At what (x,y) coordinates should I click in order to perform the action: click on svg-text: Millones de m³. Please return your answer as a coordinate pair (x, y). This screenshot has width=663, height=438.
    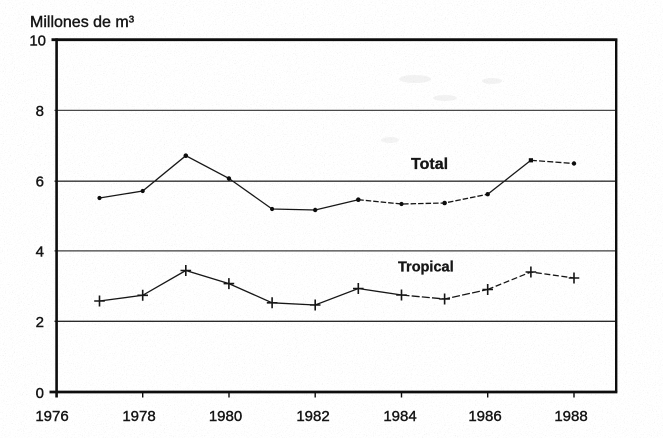
    Looking at the image, I should click on (82, 22).